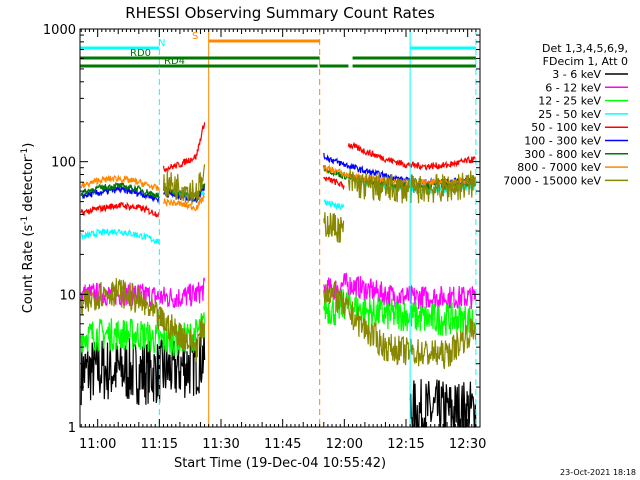  Describe the element at coordinates (585, 48) in the screenshot. I see `legend-header-line: Det 1,3,4,5,6,9,` at that location.